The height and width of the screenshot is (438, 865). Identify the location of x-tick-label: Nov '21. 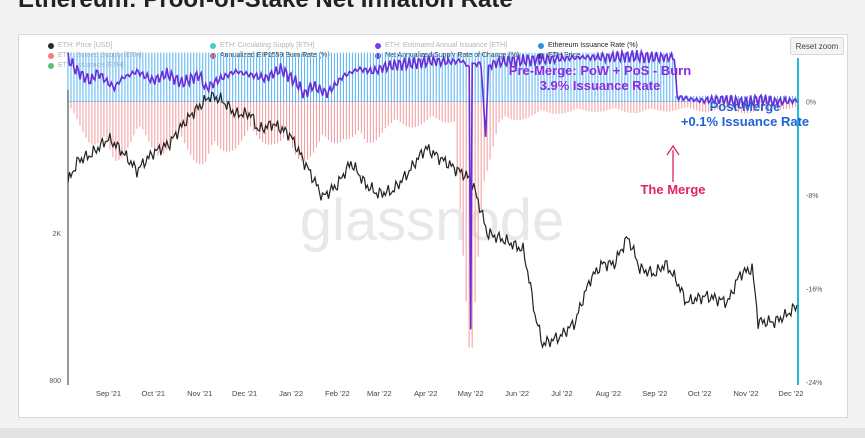
(199, 393).